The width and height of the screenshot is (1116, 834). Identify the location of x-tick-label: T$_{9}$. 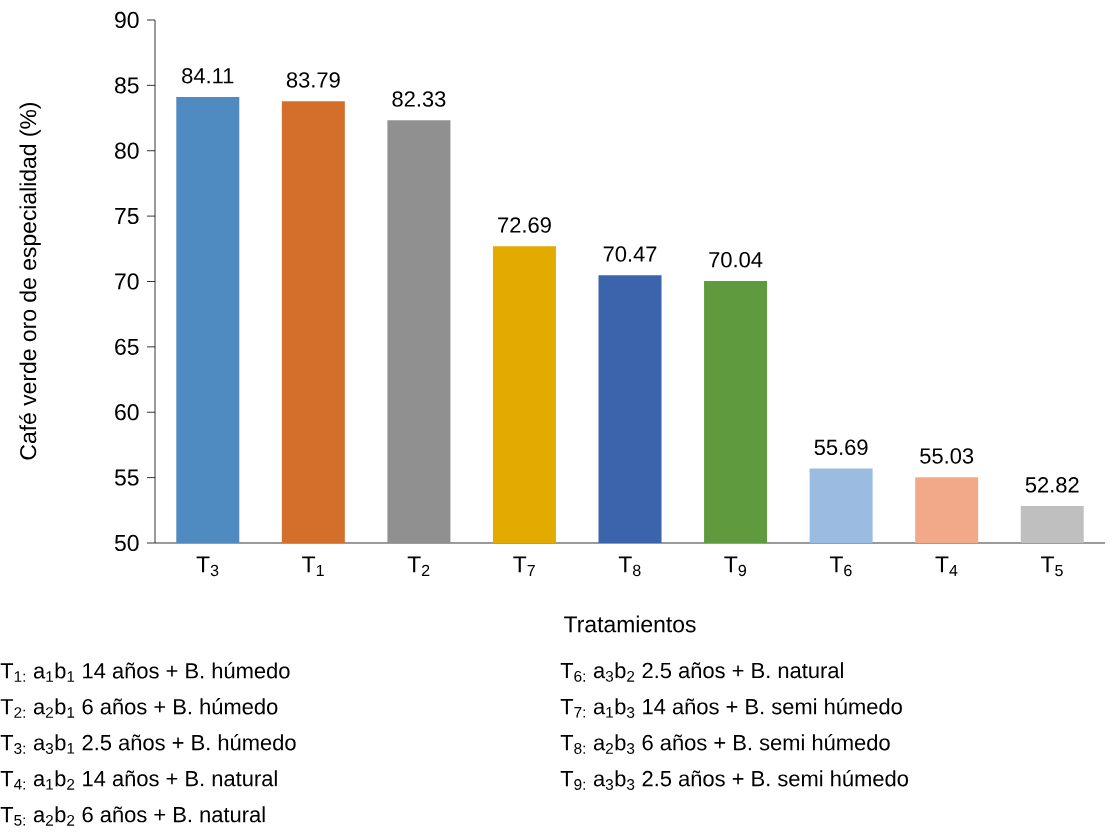
(735, 566).